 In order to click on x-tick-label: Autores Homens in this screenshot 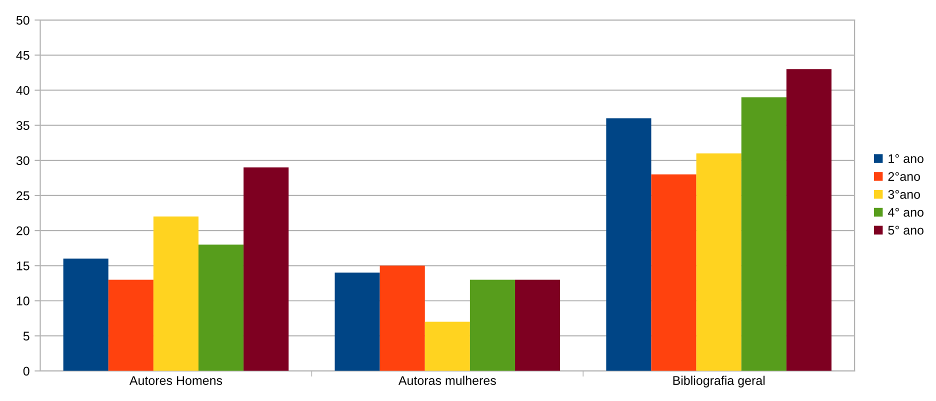, I will do `click(175, 380)`.